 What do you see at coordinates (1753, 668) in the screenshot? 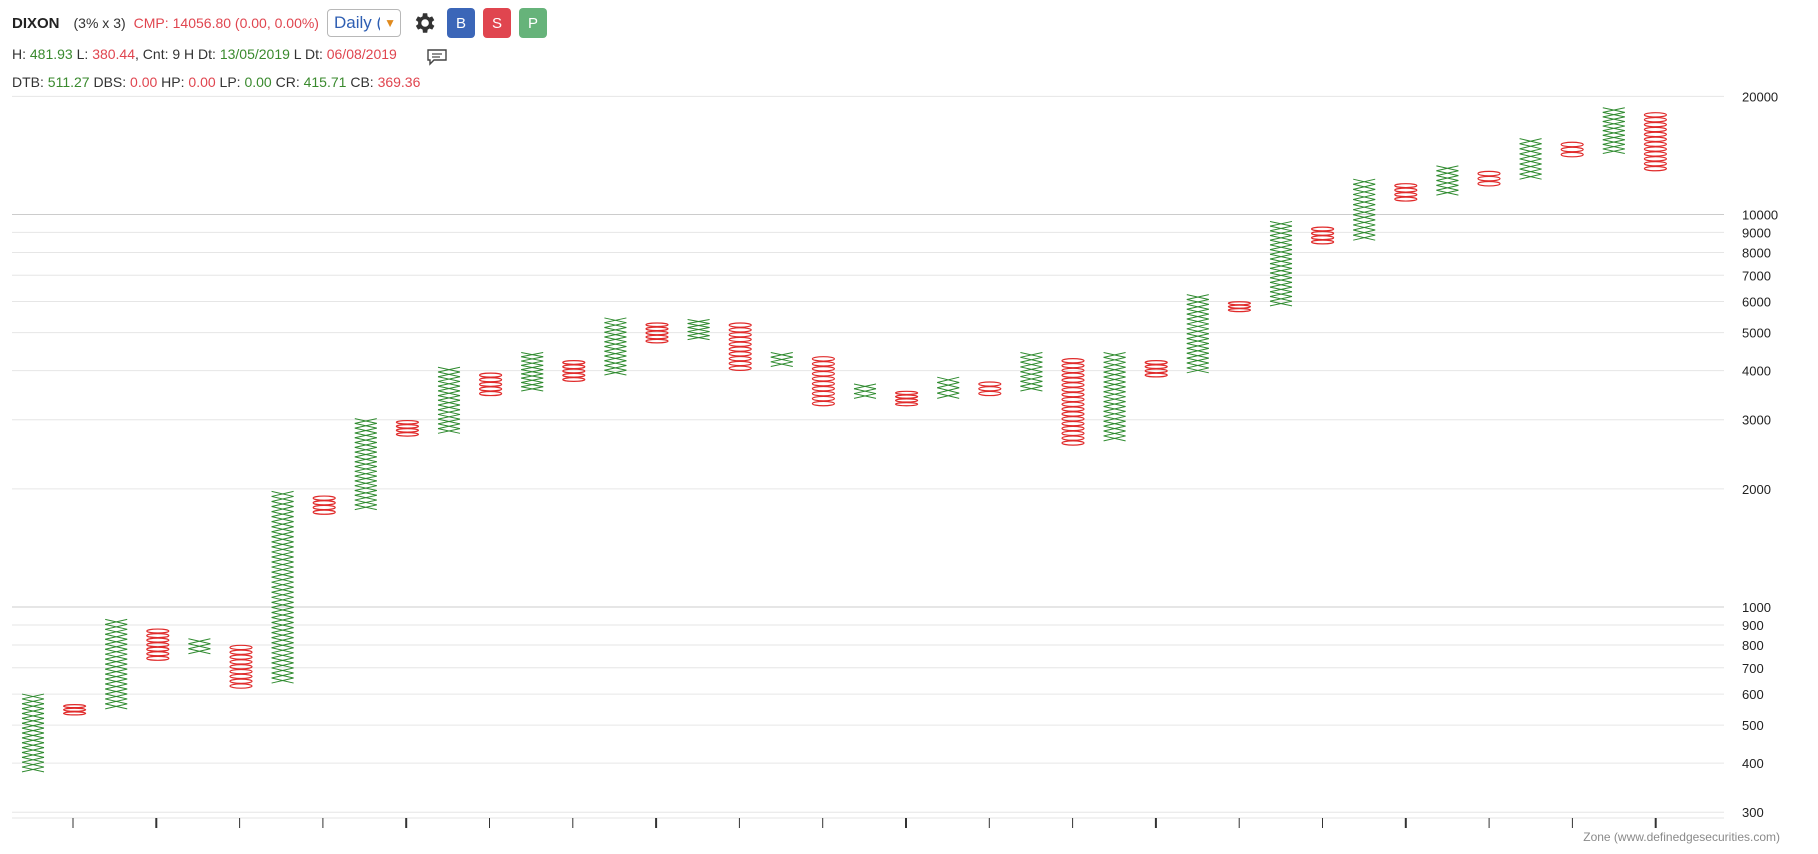
I see `y-tick-label: 700` at bounding box center [1753, 668].